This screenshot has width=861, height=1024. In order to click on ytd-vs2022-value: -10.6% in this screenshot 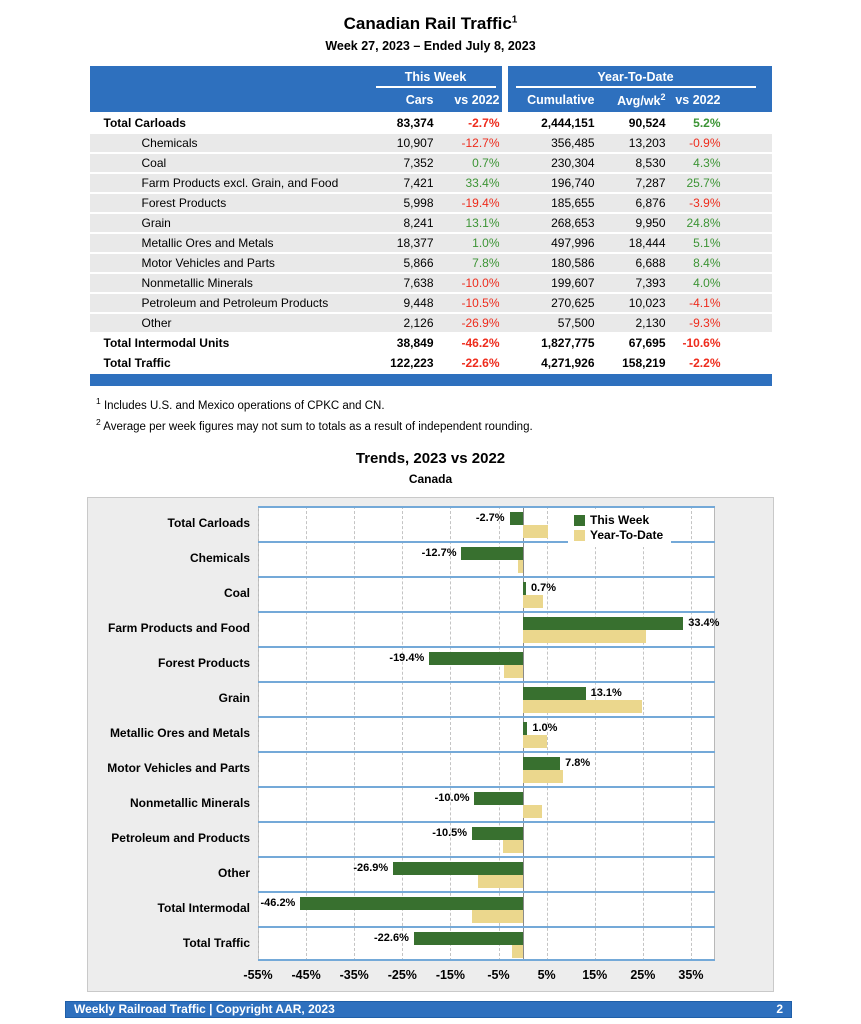, I will do `click(701, 343)`.